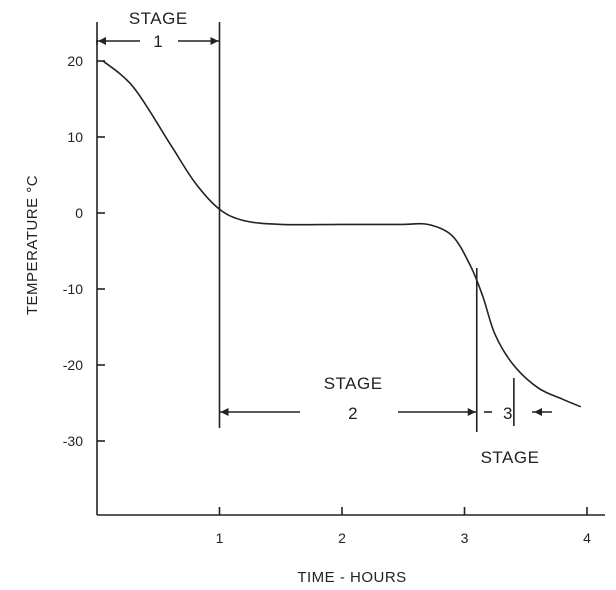 This screenshot has width=616, height=590. Describe the element at coordinates (79, 213) in the screenshot. I see `y-tick-label: 0` at that location.